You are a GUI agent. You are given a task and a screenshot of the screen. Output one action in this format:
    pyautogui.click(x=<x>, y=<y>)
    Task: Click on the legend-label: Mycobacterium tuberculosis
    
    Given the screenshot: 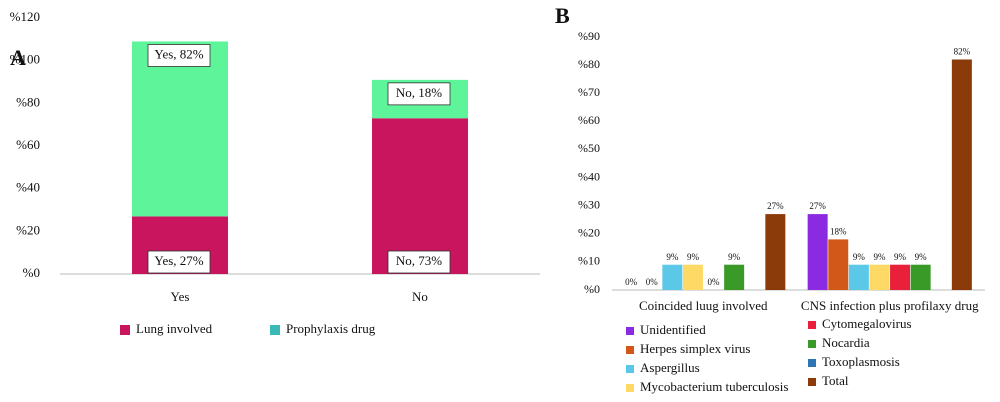 What is the action you would take?
    pyautogui.click(x=714, y=386)
    